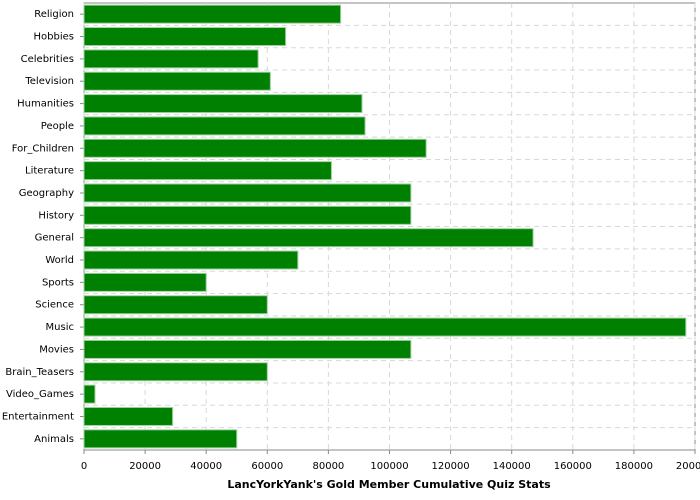 This screenshot has width=700, height=500. Describe the element at coordinates (54, 305) in the screenshot. I see `y-tick-label: Science` at that location.